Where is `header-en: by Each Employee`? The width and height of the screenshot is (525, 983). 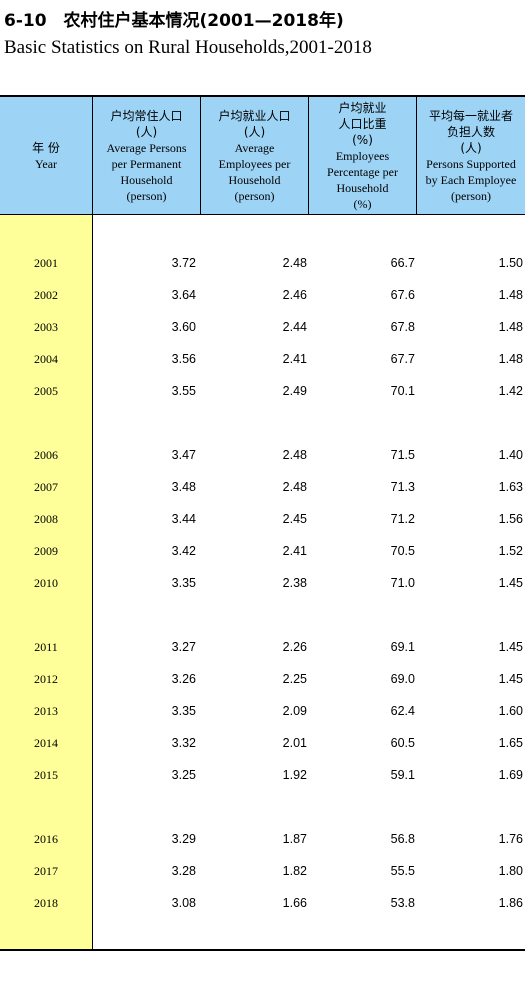
header-en: by Each Employee is located at coordinates (471, 179).